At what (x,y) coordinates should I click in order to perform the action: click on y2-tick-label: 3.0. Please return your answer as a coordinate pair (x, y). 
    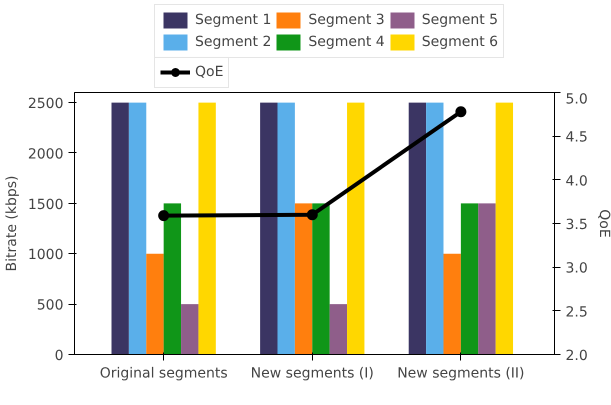
    Looking at the image, I should click on (577, 268).